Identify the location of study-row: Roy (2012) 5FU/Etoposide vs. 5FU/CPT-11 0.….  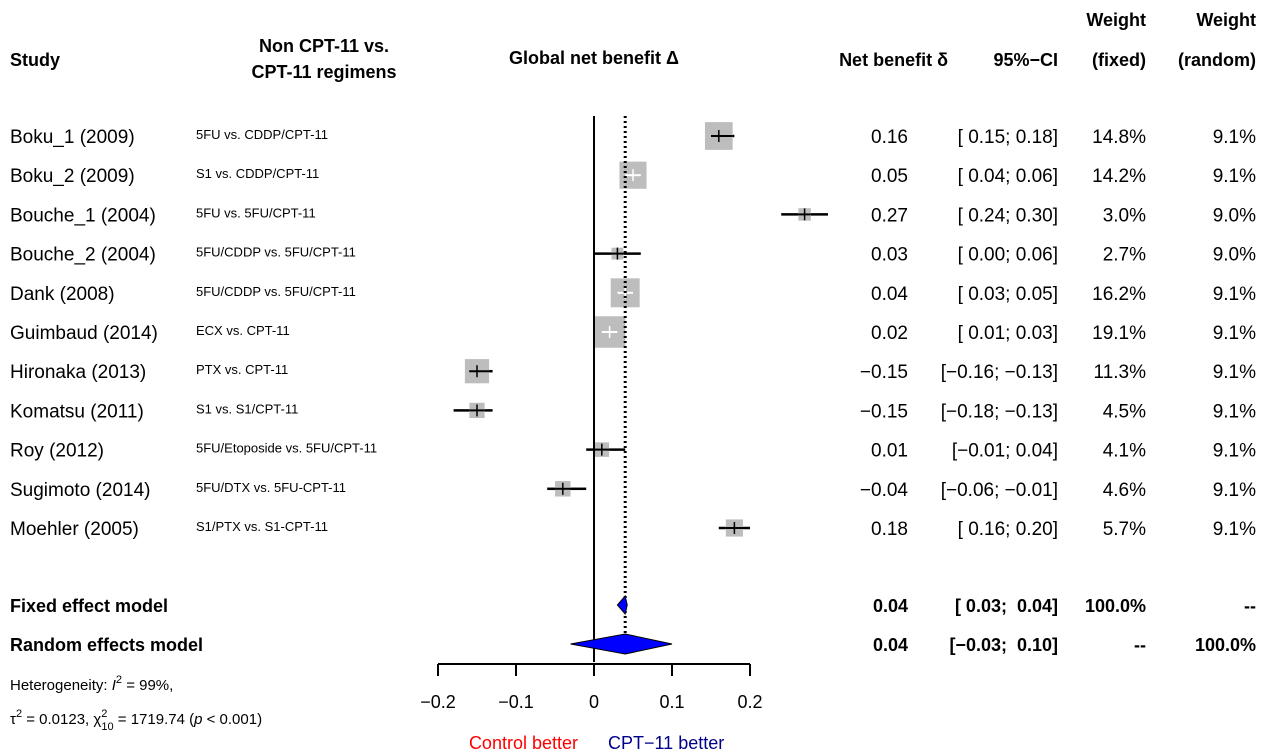
(633, 451).